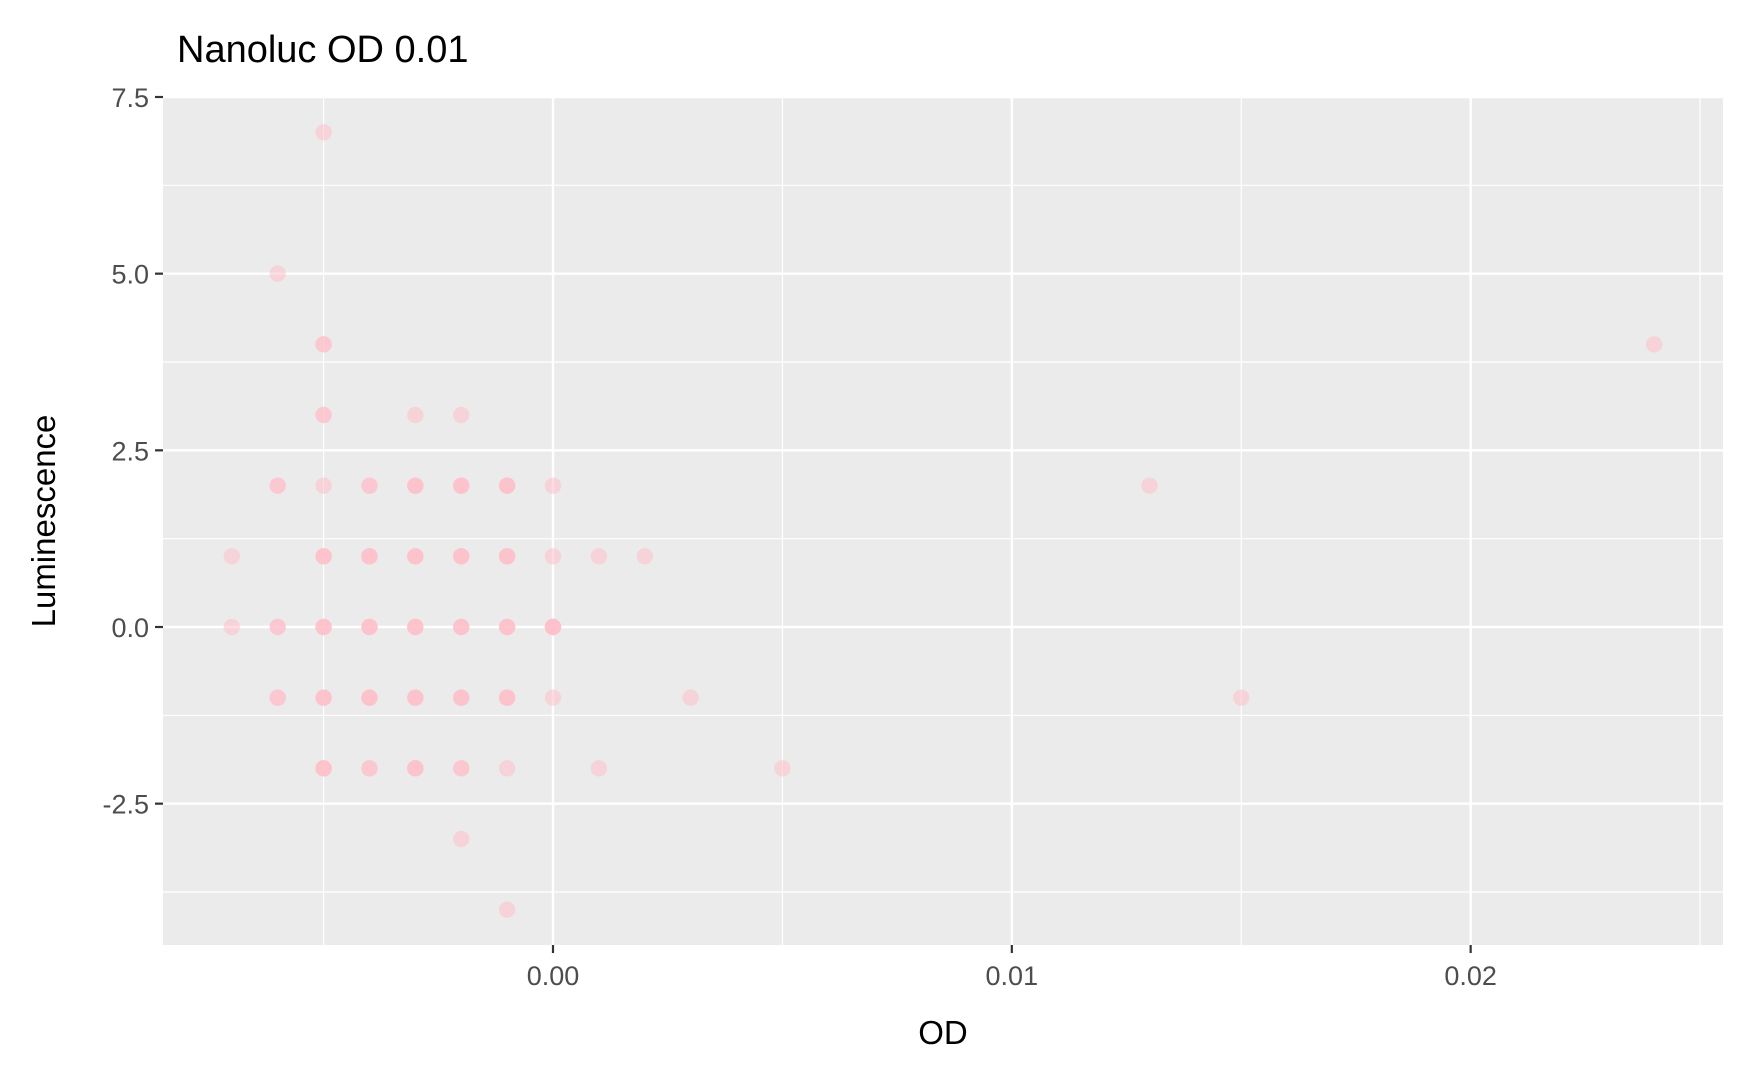 This screenshot has width=1743, height=1077. I want to click on x-tick-label: 0.01, so click(1012, 976).